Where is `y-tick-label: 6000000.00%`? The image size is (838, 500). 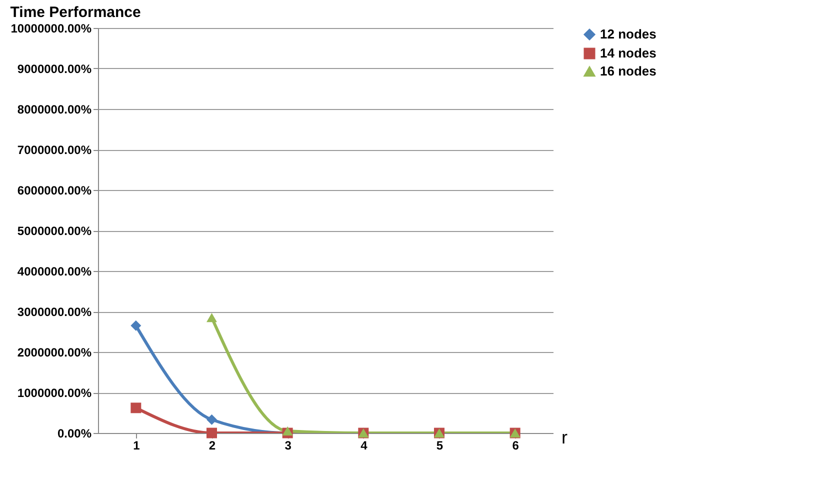
y-tick-label: 6000000.00% is located at coordinates (54, 191).